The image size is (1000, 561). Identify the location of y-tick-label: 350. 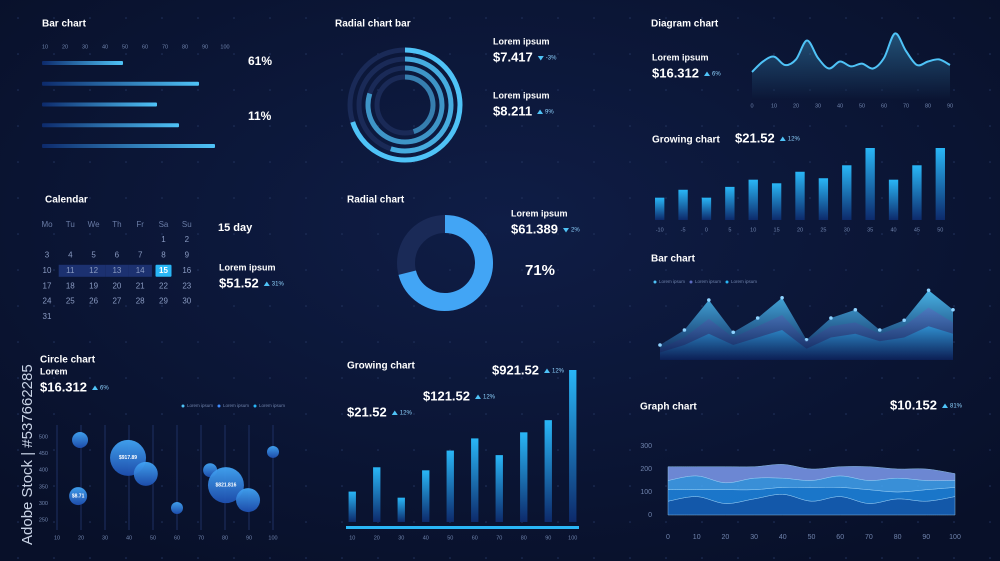
(43, 487).